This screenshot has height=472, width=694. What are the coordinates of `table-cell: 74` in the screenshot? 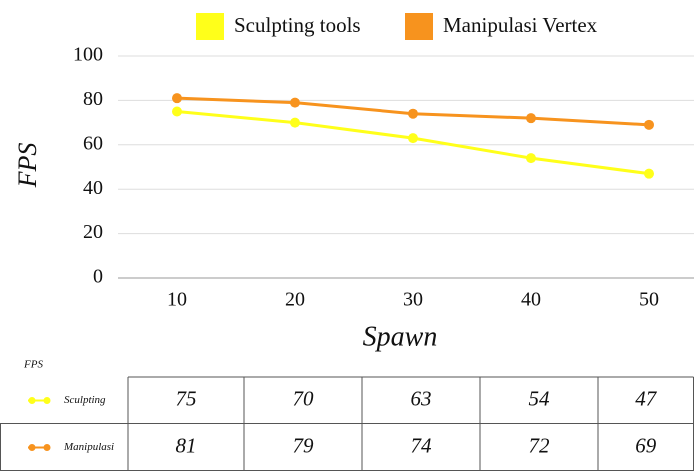 It's located at (422, 445).